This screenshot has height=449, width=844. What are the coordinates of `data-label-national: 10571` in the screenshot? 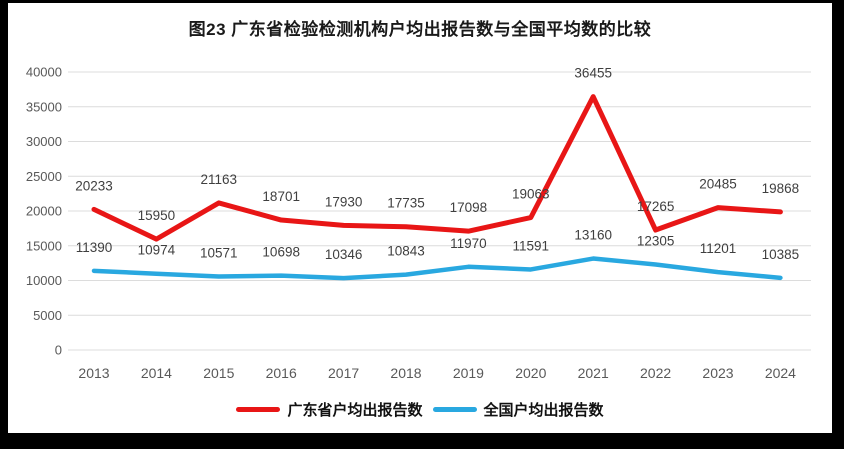 It's located at (219, 253).